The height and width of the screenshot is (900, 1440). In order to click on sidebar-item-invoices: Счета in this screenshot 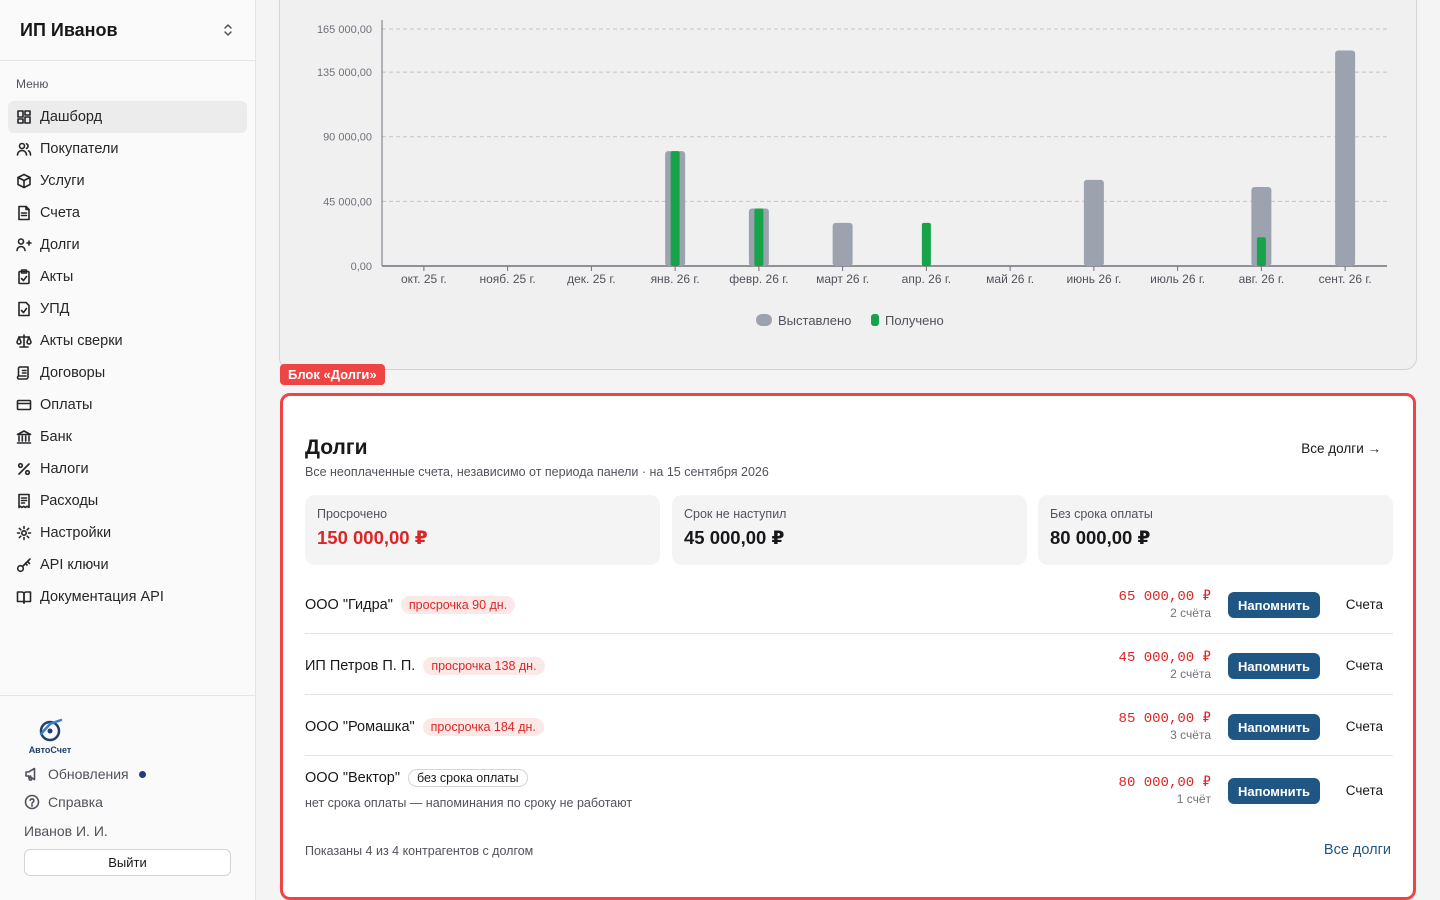, I will do `click(127, 213)`.